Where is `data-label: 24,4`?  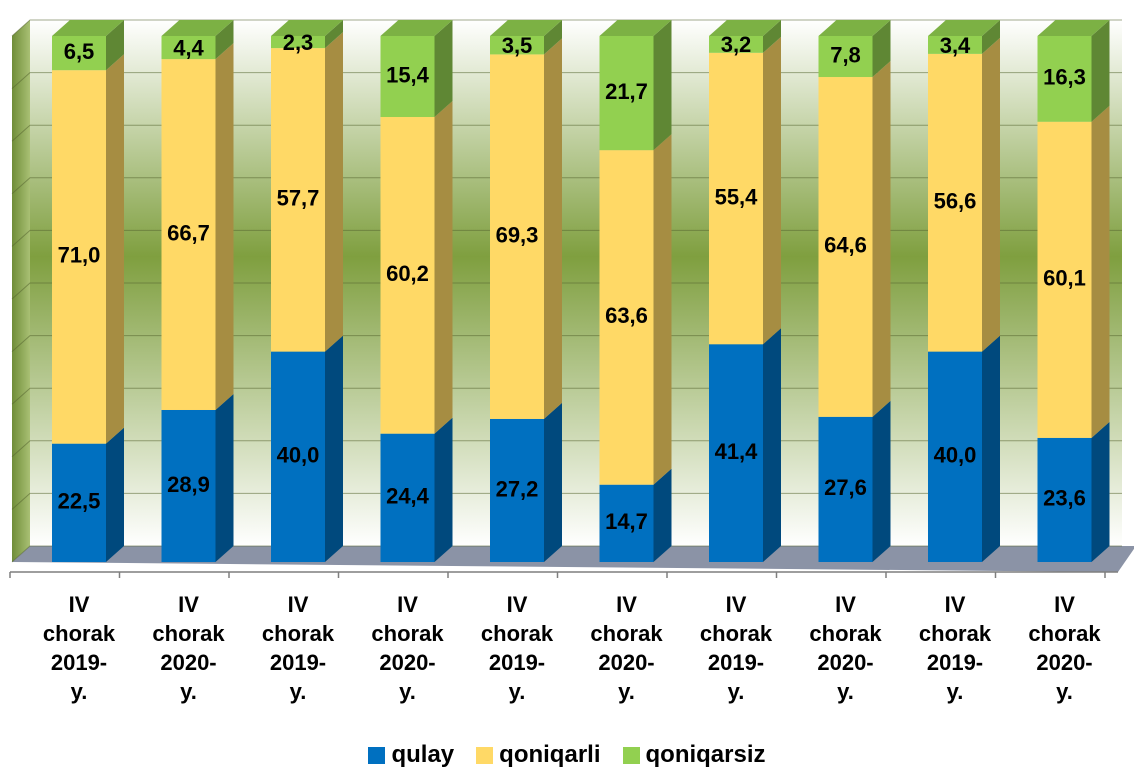 data-label: 24,4 is located at coordinates (408, 496).